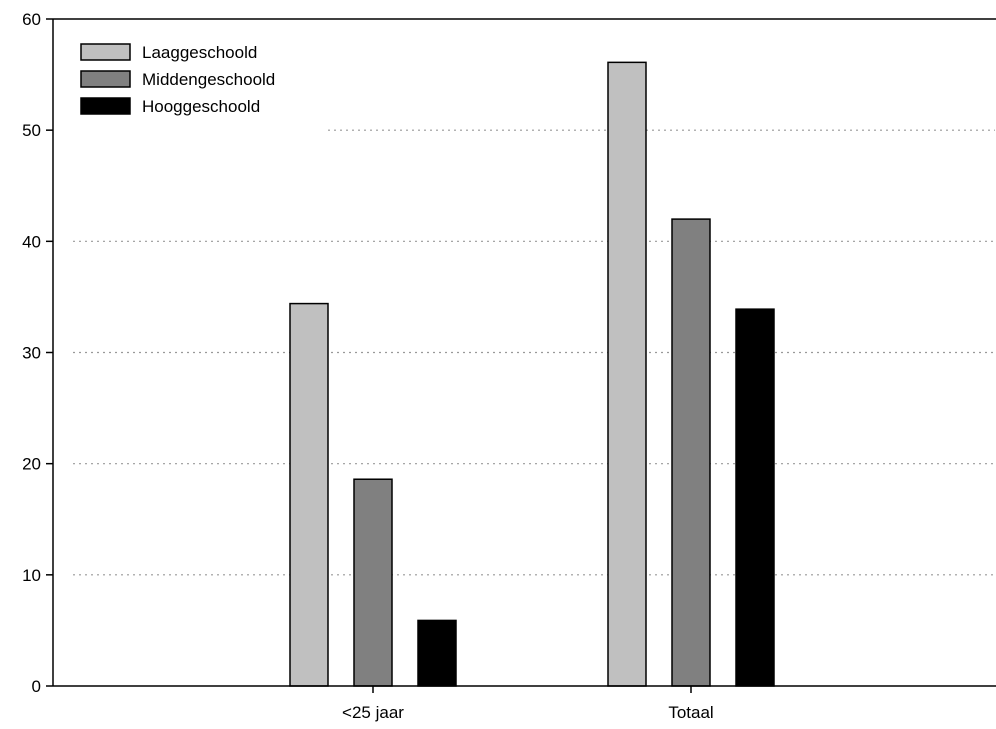 The image size is (996, 729). I want to click on legend-label: Hooggeschoold, so click(201, 106).